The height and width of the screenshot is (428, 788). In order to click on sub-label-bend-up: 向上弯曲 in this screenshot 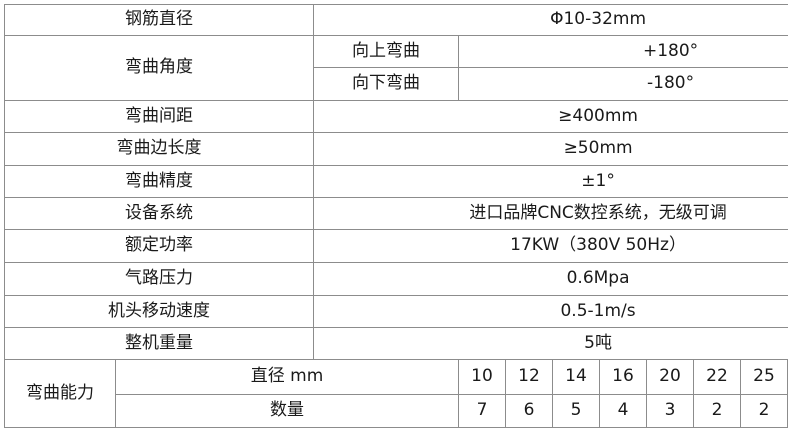, I will do `click(386, 52)`.